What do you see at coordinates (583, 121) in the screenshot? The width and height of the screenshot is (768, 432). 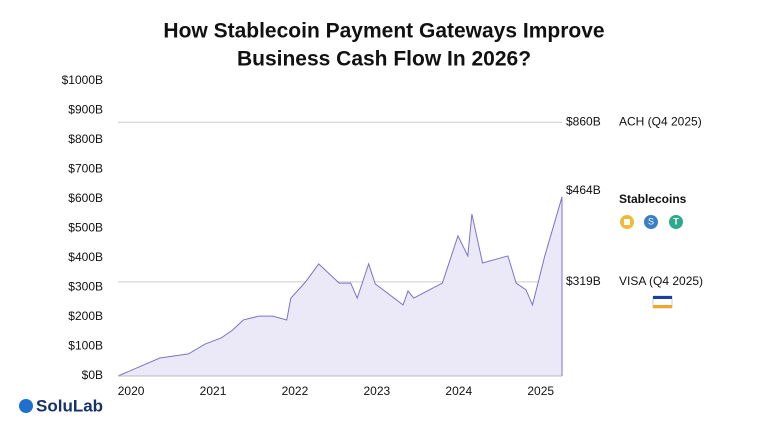 I see `reference-value: $860B` at bounding box center [583, 121].